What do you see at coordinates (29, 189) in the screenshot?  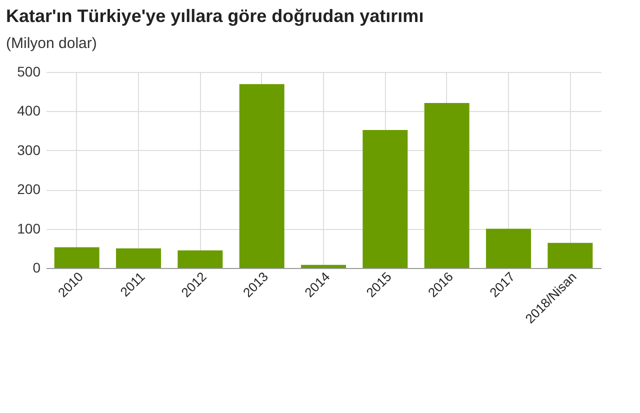 I see `y-tick-label: 200` at bounding box center [29, 189].